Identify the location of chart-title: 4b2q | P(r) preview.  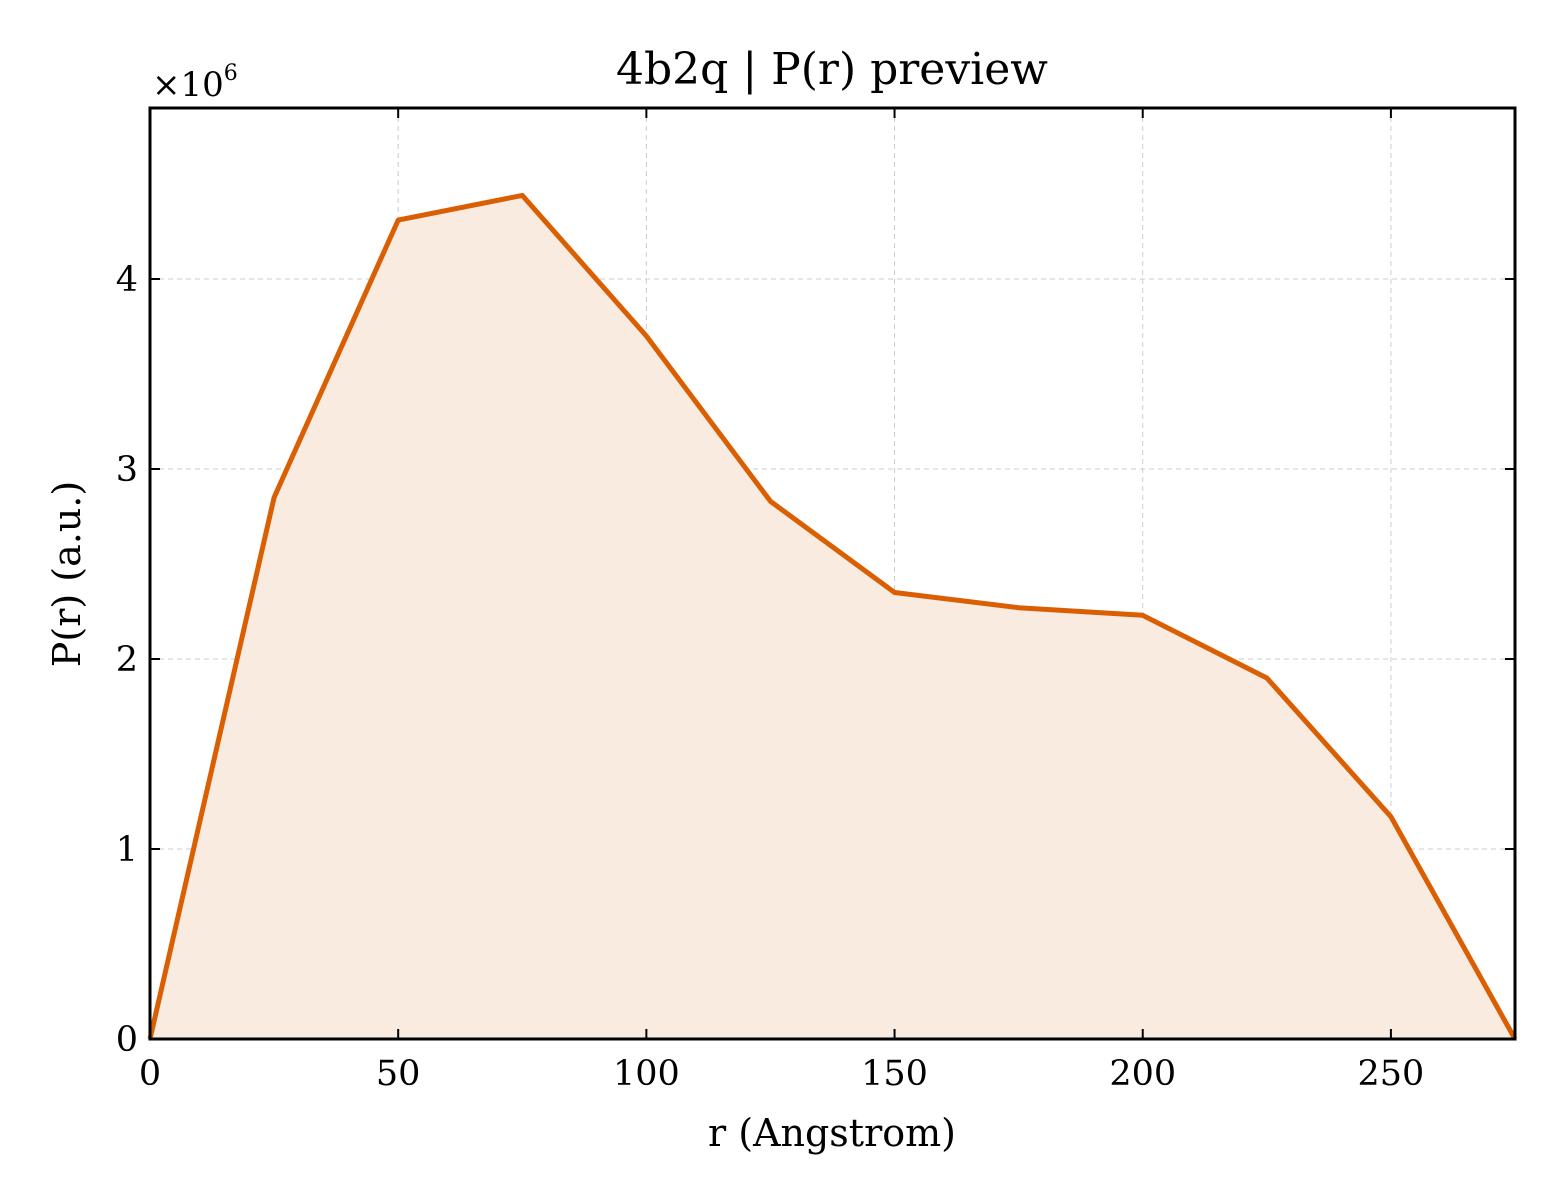
(832, 69).